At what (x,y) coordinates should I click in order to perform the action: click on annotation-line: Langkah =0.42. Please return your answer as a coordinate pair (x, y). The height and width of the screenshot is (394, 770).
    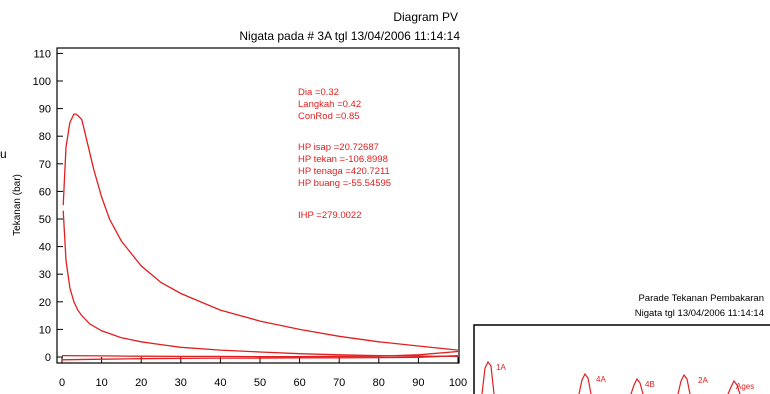
    Looking at the image, I should click on (329, 104).